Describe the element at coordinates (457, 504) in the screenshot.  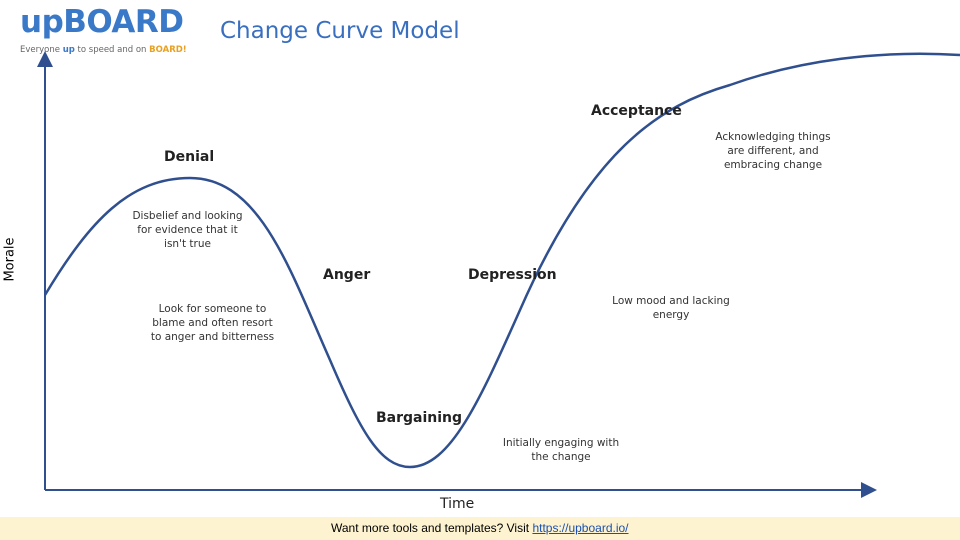
I see `x-axis-label: Time` at that location.